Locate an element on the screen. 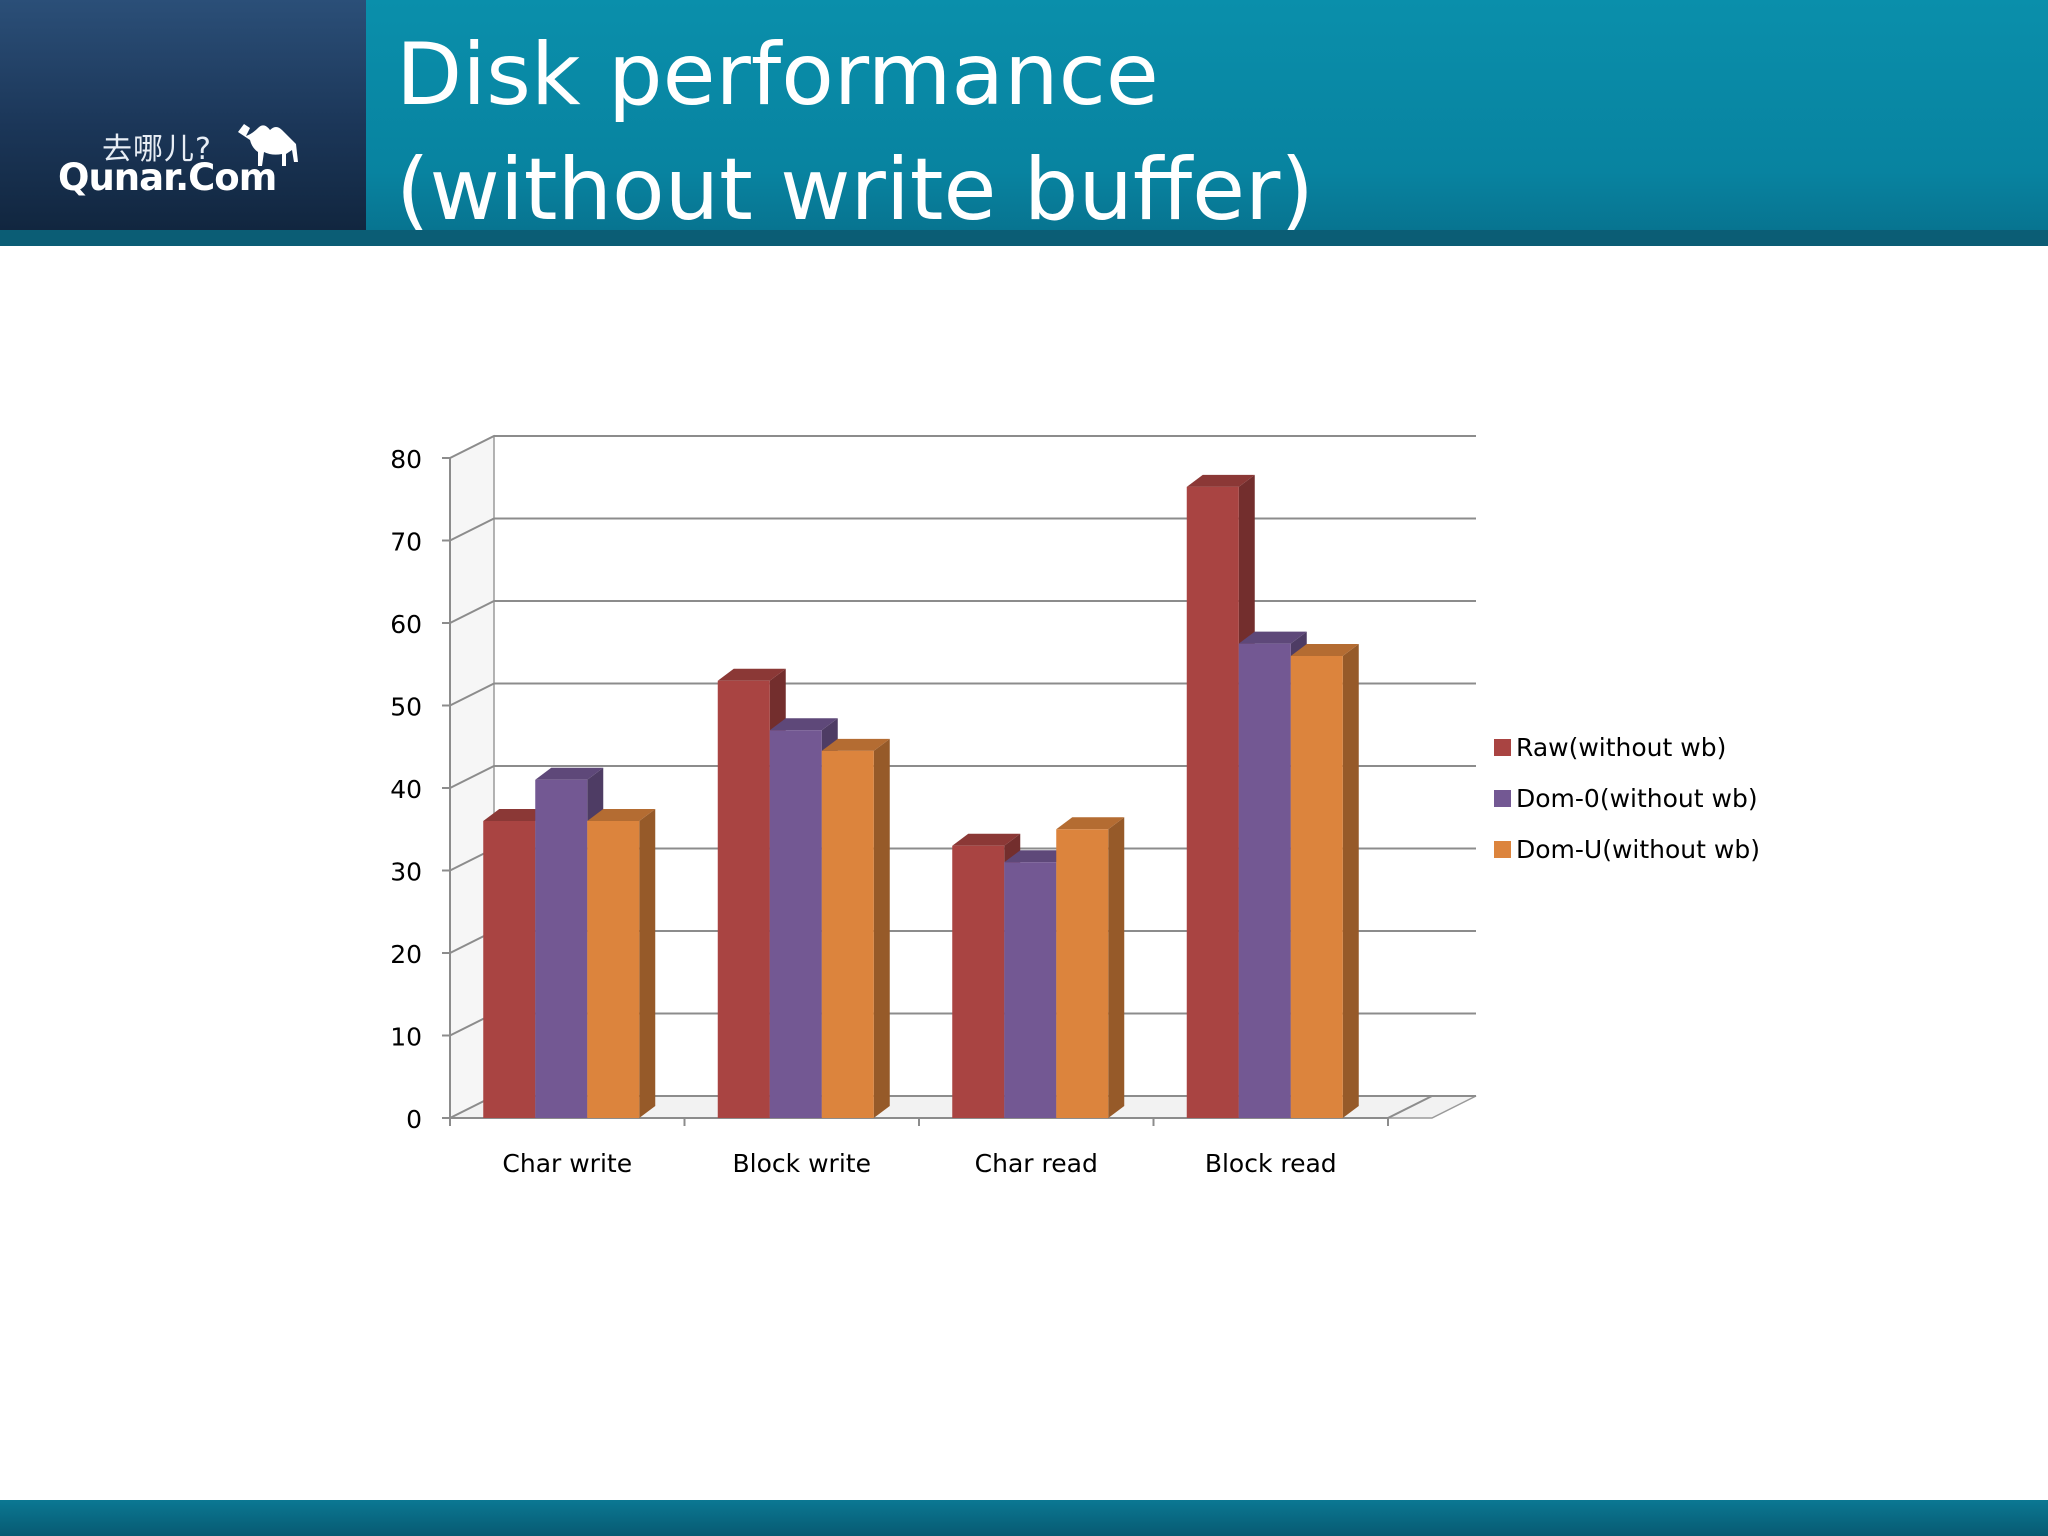  floor-edge is located at coordinates (1410, 1107).